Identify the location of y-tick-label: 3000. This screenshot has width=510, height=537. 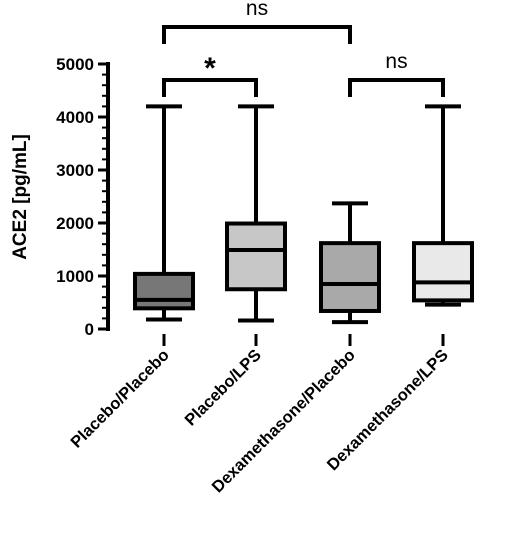
(75, 170).